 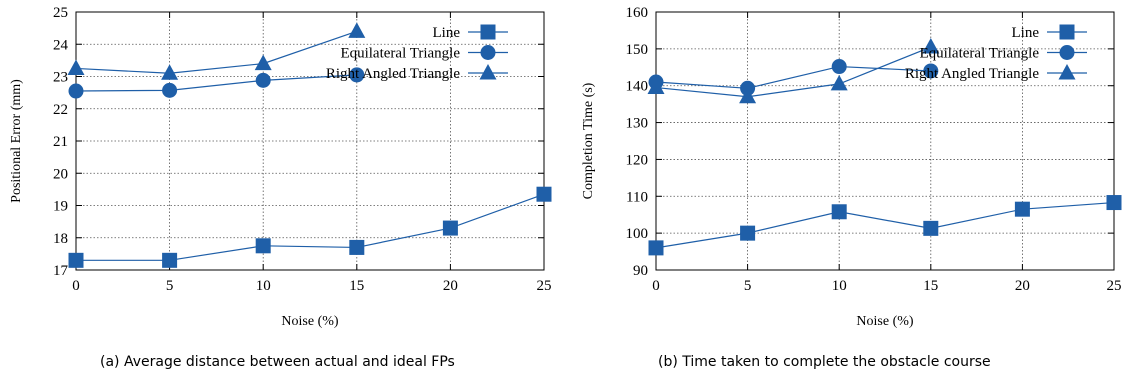 I want to click on y-tick-label: 22, so click(x=60, y=110).